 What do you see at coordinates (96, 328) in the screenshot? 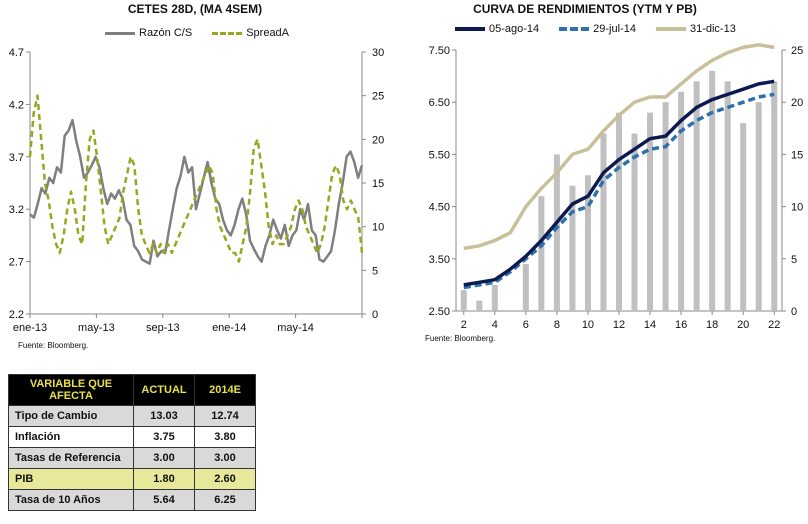
I see `x-tick-label: may-13` at bounding box center [96, 328].